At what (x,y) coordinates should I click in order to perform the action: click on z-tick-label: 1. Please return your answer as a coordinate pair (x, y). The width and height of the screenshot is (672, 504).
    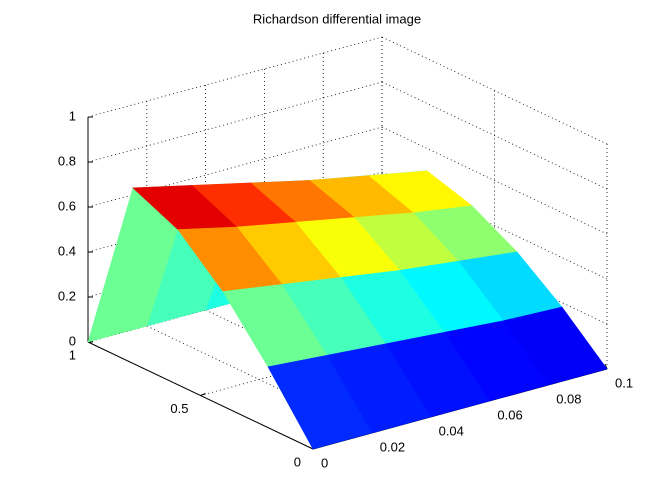
    Looking at the image, I should click on (72, 115).